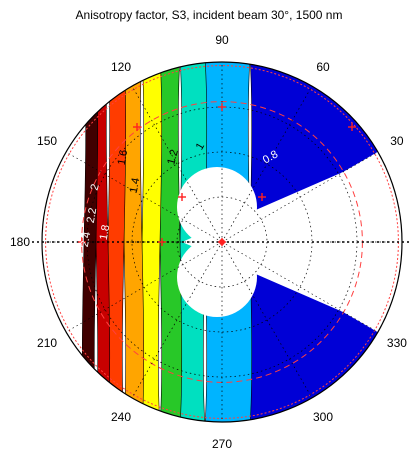 This screenshot has height=450, width=418. I want to click on angle-tick-330: 330, so click(397, 343).